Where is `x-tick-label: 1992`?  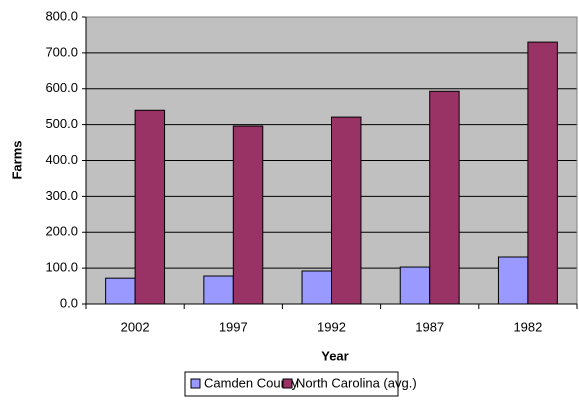 x-tick-label: 1992 is located at coordinates (331, 326).